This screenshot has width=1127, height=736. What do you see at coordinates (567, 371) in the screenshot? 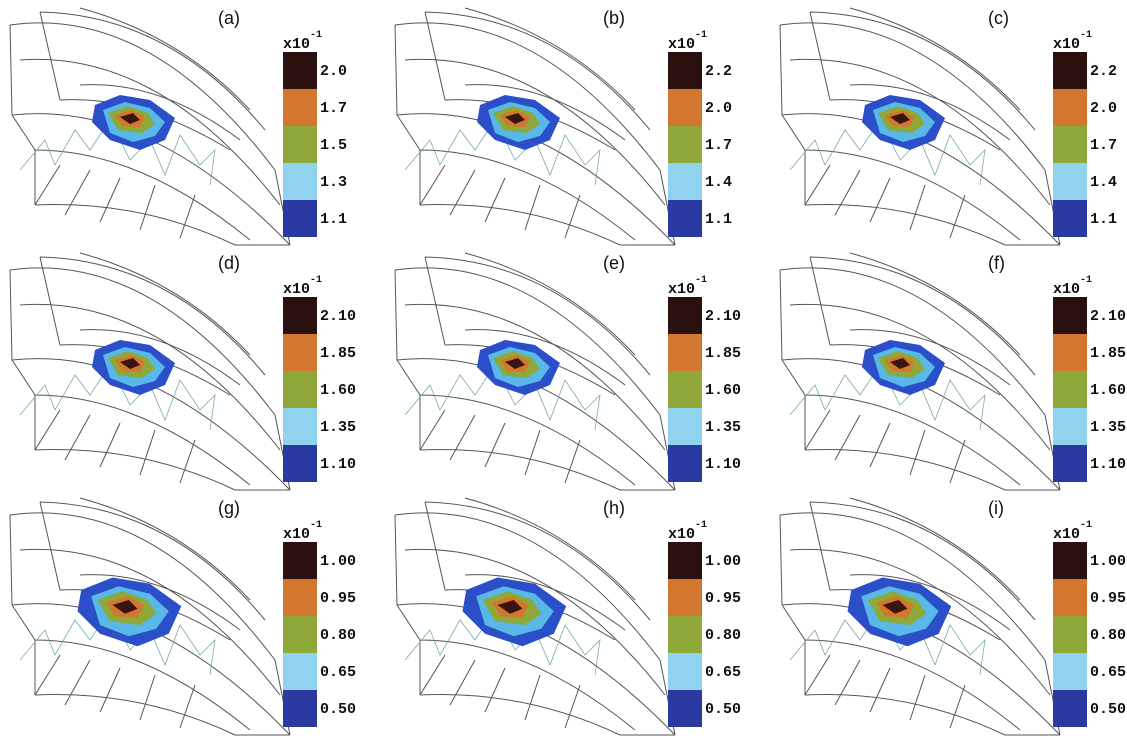
I see `panel: (e) x10-1 2.10 1.85 1.60 1.35 1.10` at bounding box center [567, 371].